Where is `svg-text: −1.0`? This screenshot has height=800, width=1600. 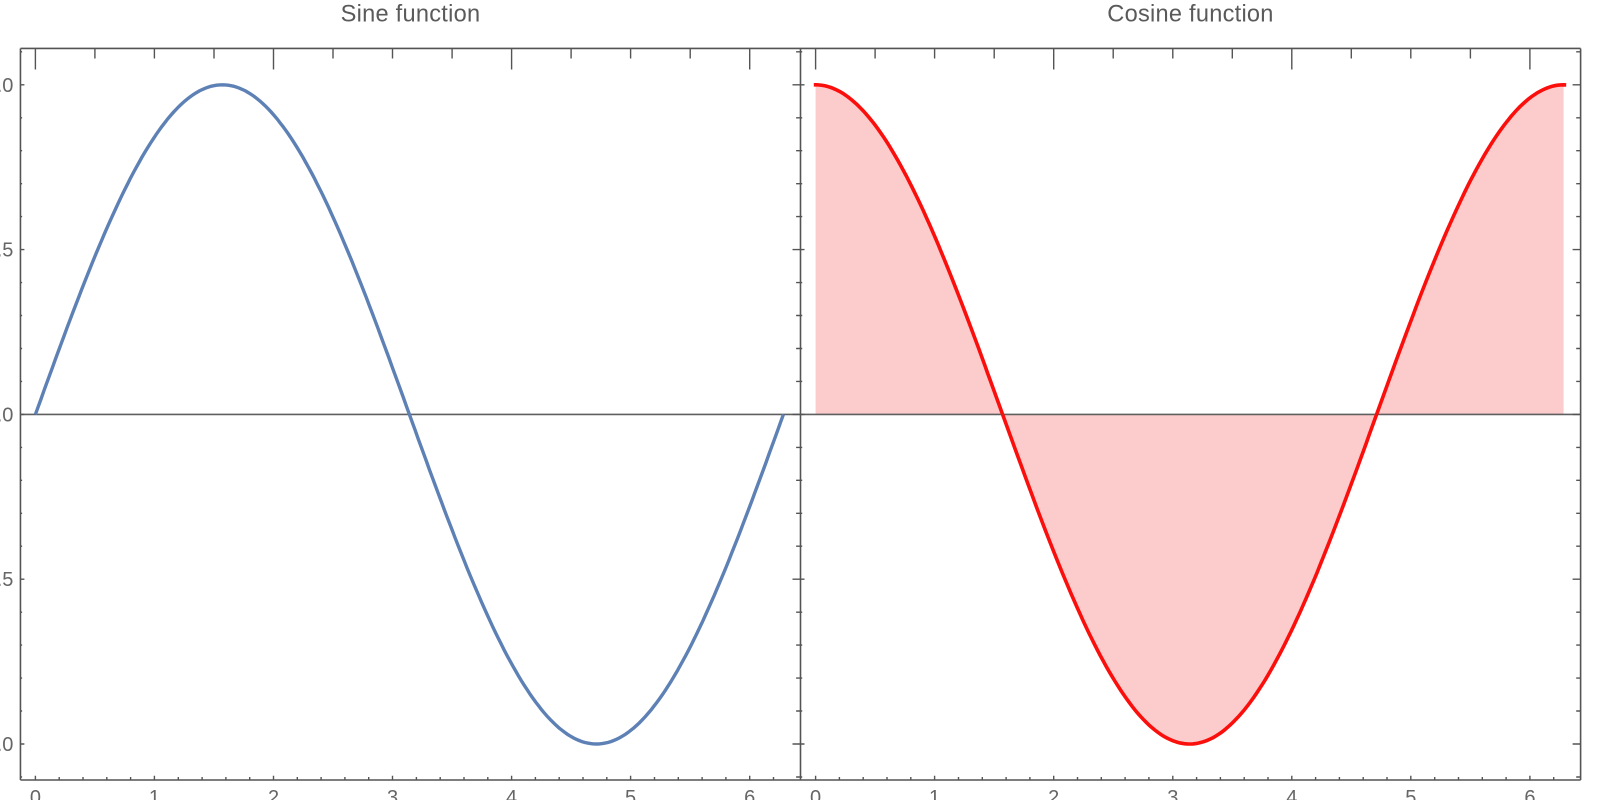 svg-text: −1.0 is located at coordinates (6, 745).